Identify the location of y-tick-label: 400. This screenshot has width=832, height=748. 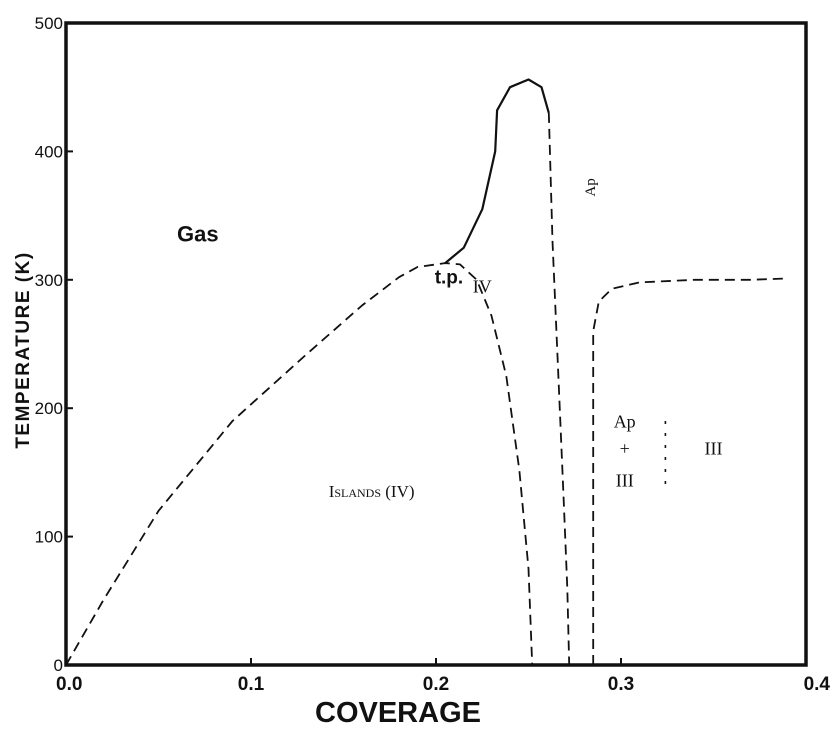
(49, 151).